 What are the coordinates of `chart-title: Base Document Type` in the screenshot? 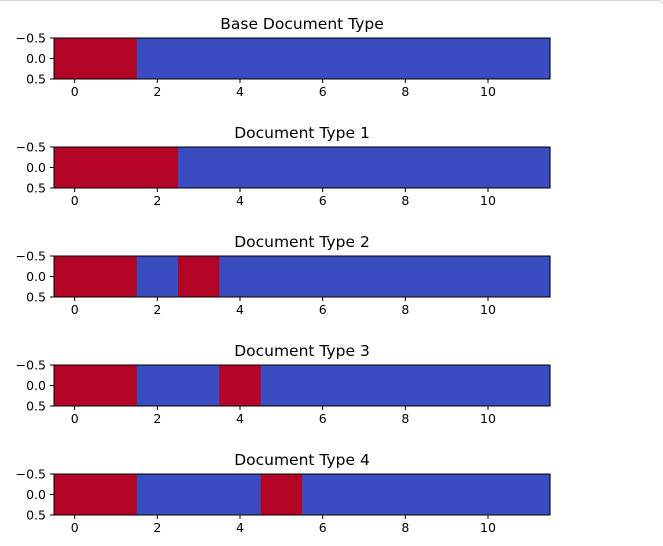 It's located at (302, 24).